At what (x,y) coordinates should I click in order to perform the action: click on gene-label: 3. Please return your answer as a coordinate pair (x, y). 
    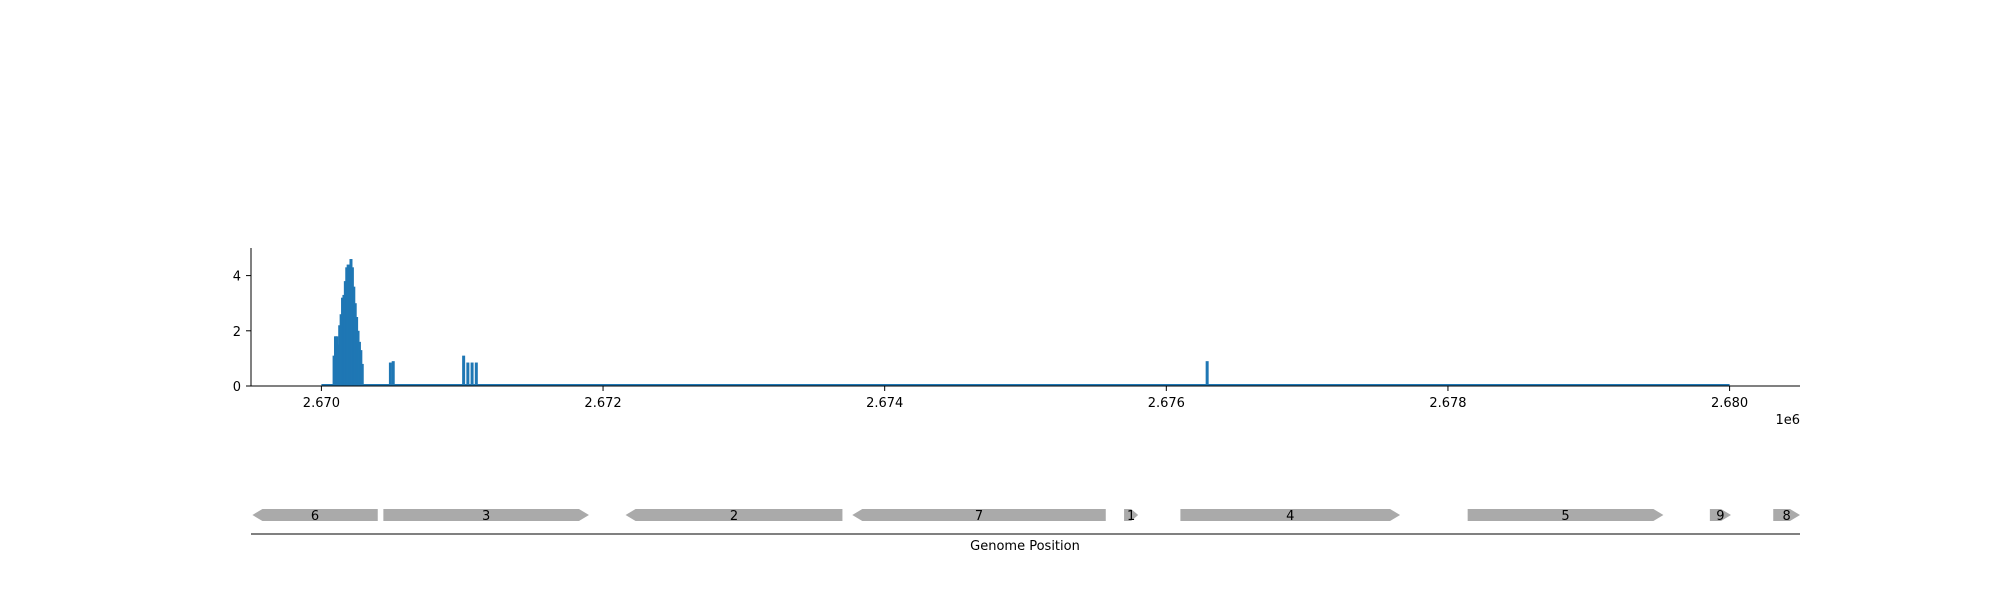
    Looking at the image, I should click on (486, 516).